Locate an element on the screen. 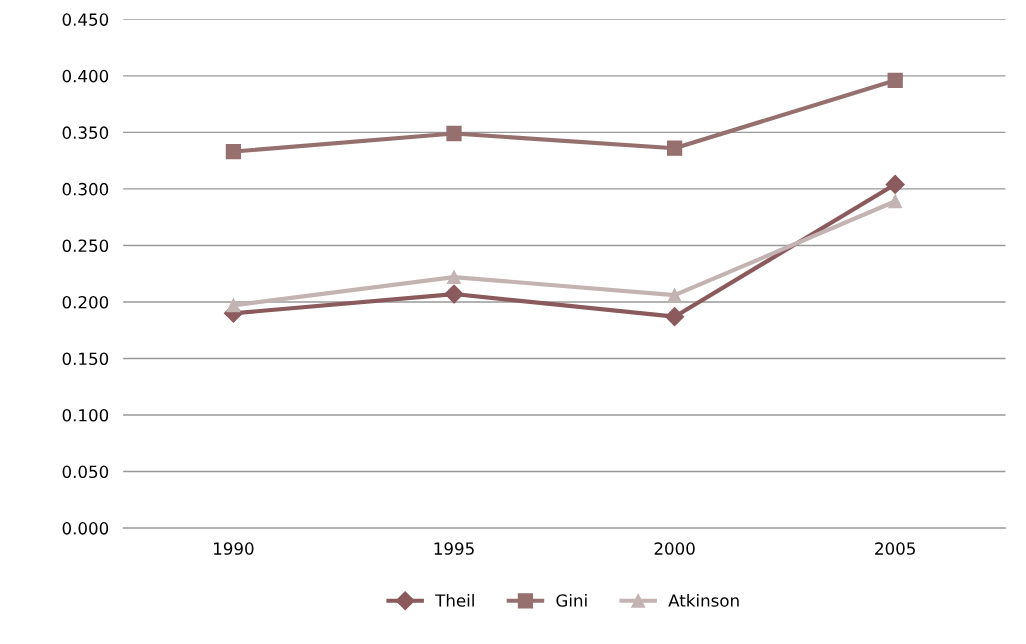 The image size is (1026, 644). y-tick-label: 0.350 is located at coordinates (85, 132).